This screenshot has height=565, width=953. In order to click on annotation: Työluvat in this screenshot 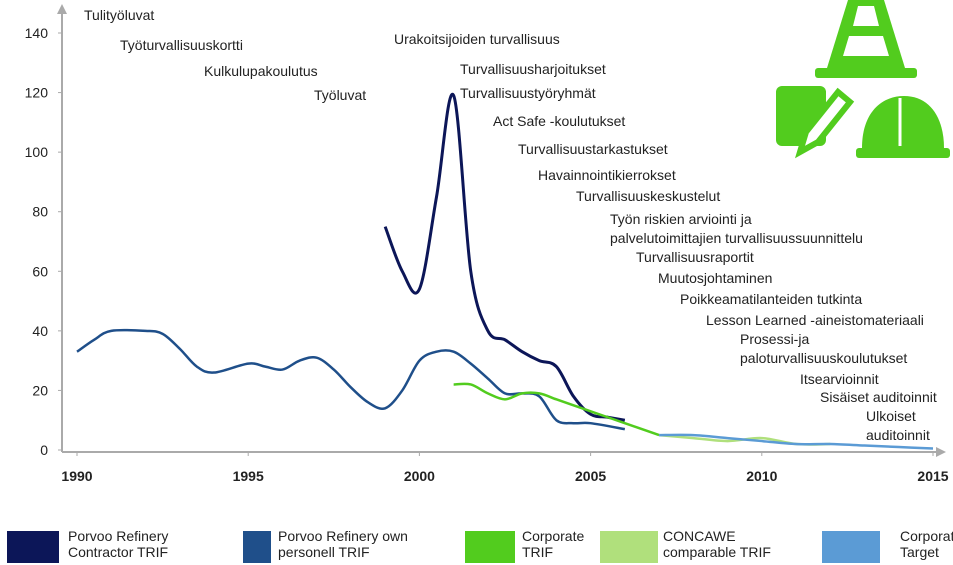, I will do `click(340, 95)`.